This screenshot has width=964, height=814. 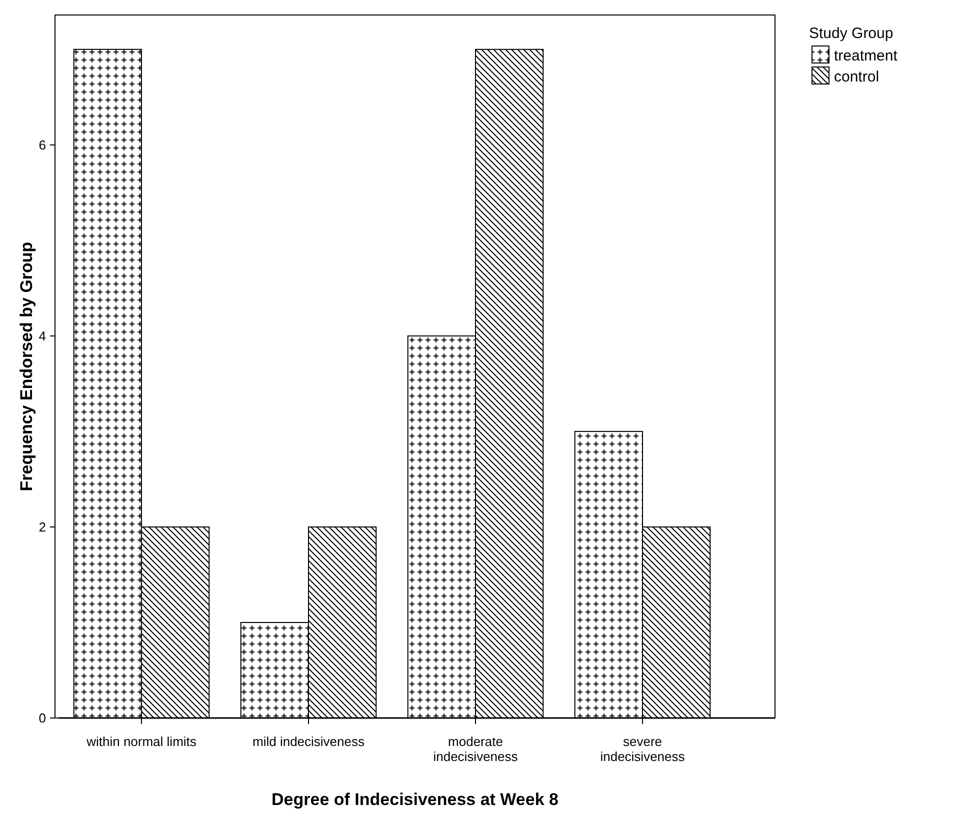 What do you see at coordinates (415, 799) in the screenshot?
I see `x-axis-title: Degree of Indecisiveness at Week 8` at bounding box center [415, 799].